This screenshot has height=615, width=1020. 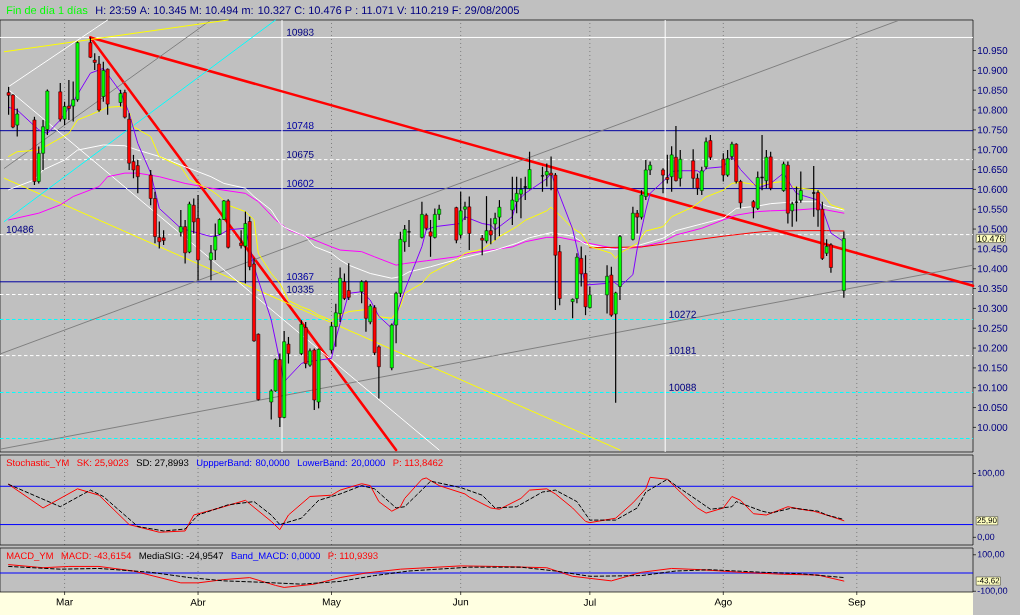 I want to click on ref-line-label: Band_MACD: 0,0000, so click(x=275, y=556).